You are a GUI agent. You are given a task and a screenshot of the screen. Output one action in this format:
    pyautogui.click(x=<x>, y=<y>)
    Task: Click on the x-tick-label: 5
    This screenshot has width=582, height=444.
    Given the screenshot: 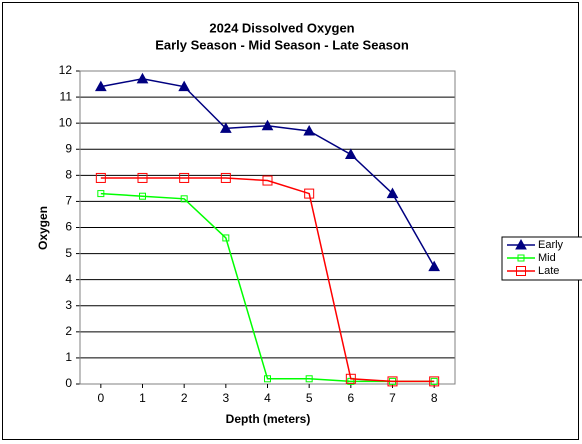 What is the action you would take?
    pyautogui.click(x=309, y=398)
    